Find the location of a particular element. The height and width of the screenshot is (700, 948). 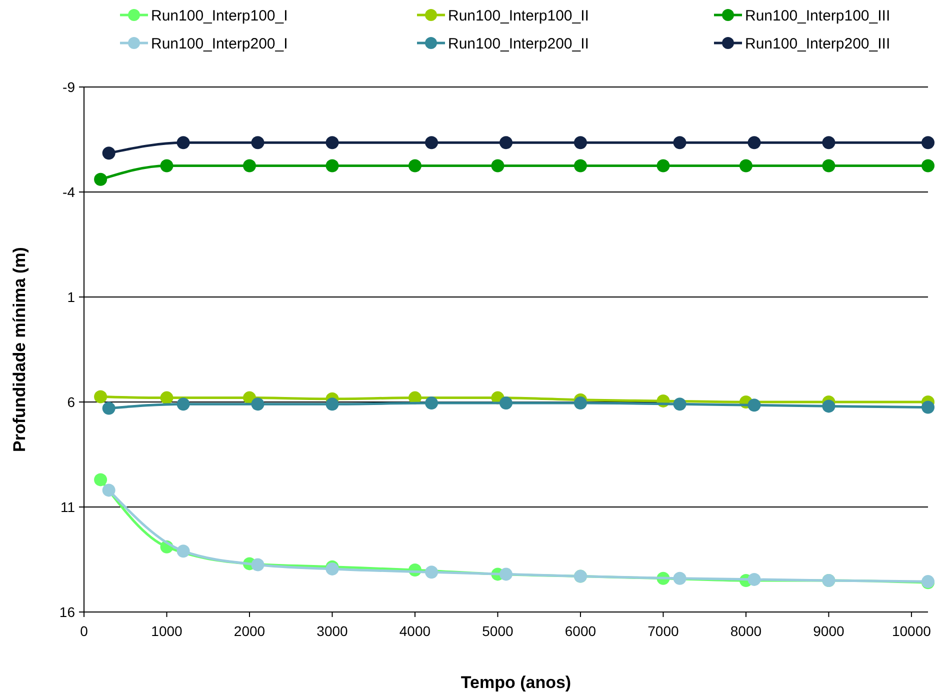

legend-label: Run100_Interp100_I is located at coordinates (219, 15).